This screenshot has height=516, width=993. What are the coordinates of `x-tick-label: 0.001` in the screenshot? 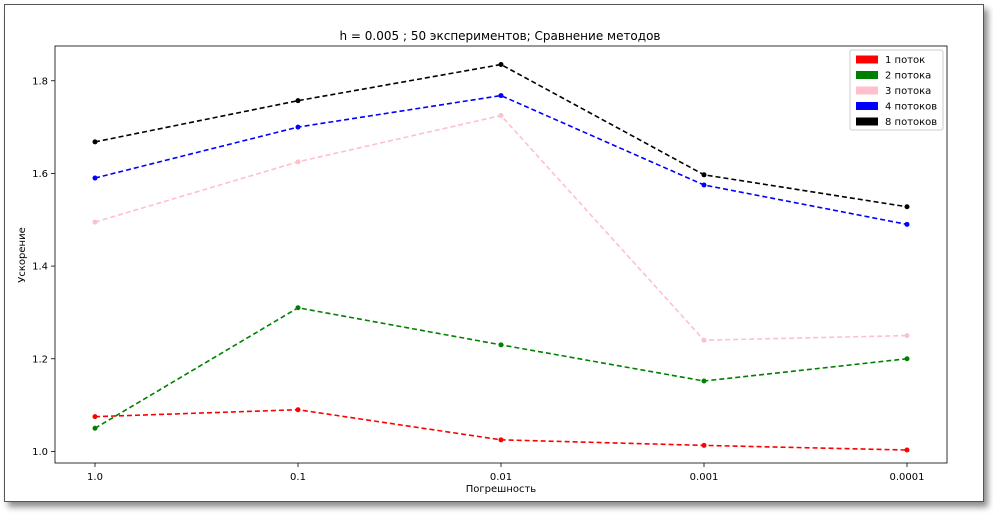 It's located at (704, 477).